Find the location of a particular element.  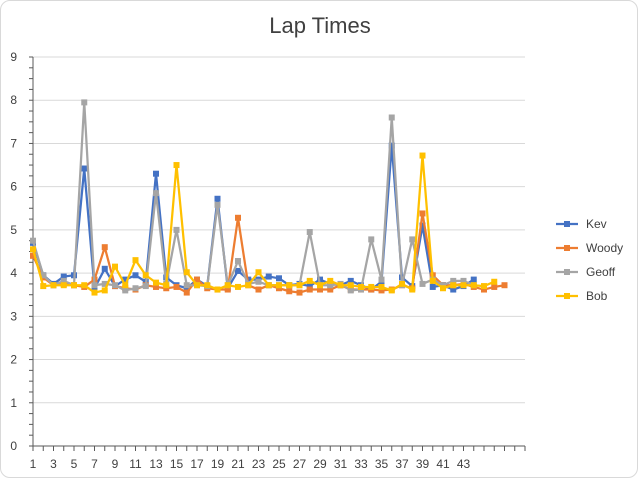

legend-marker-geoff is located at coordinates (567, 272).